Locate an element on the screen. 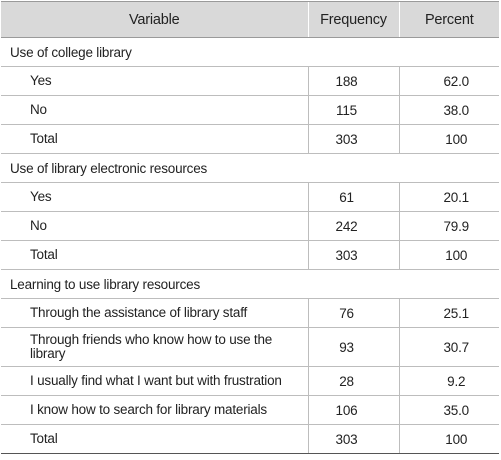 Image resolution: width=501 pixels, height=460 pixels. row-percent: 30.7 is located at coordinates (448, 347).